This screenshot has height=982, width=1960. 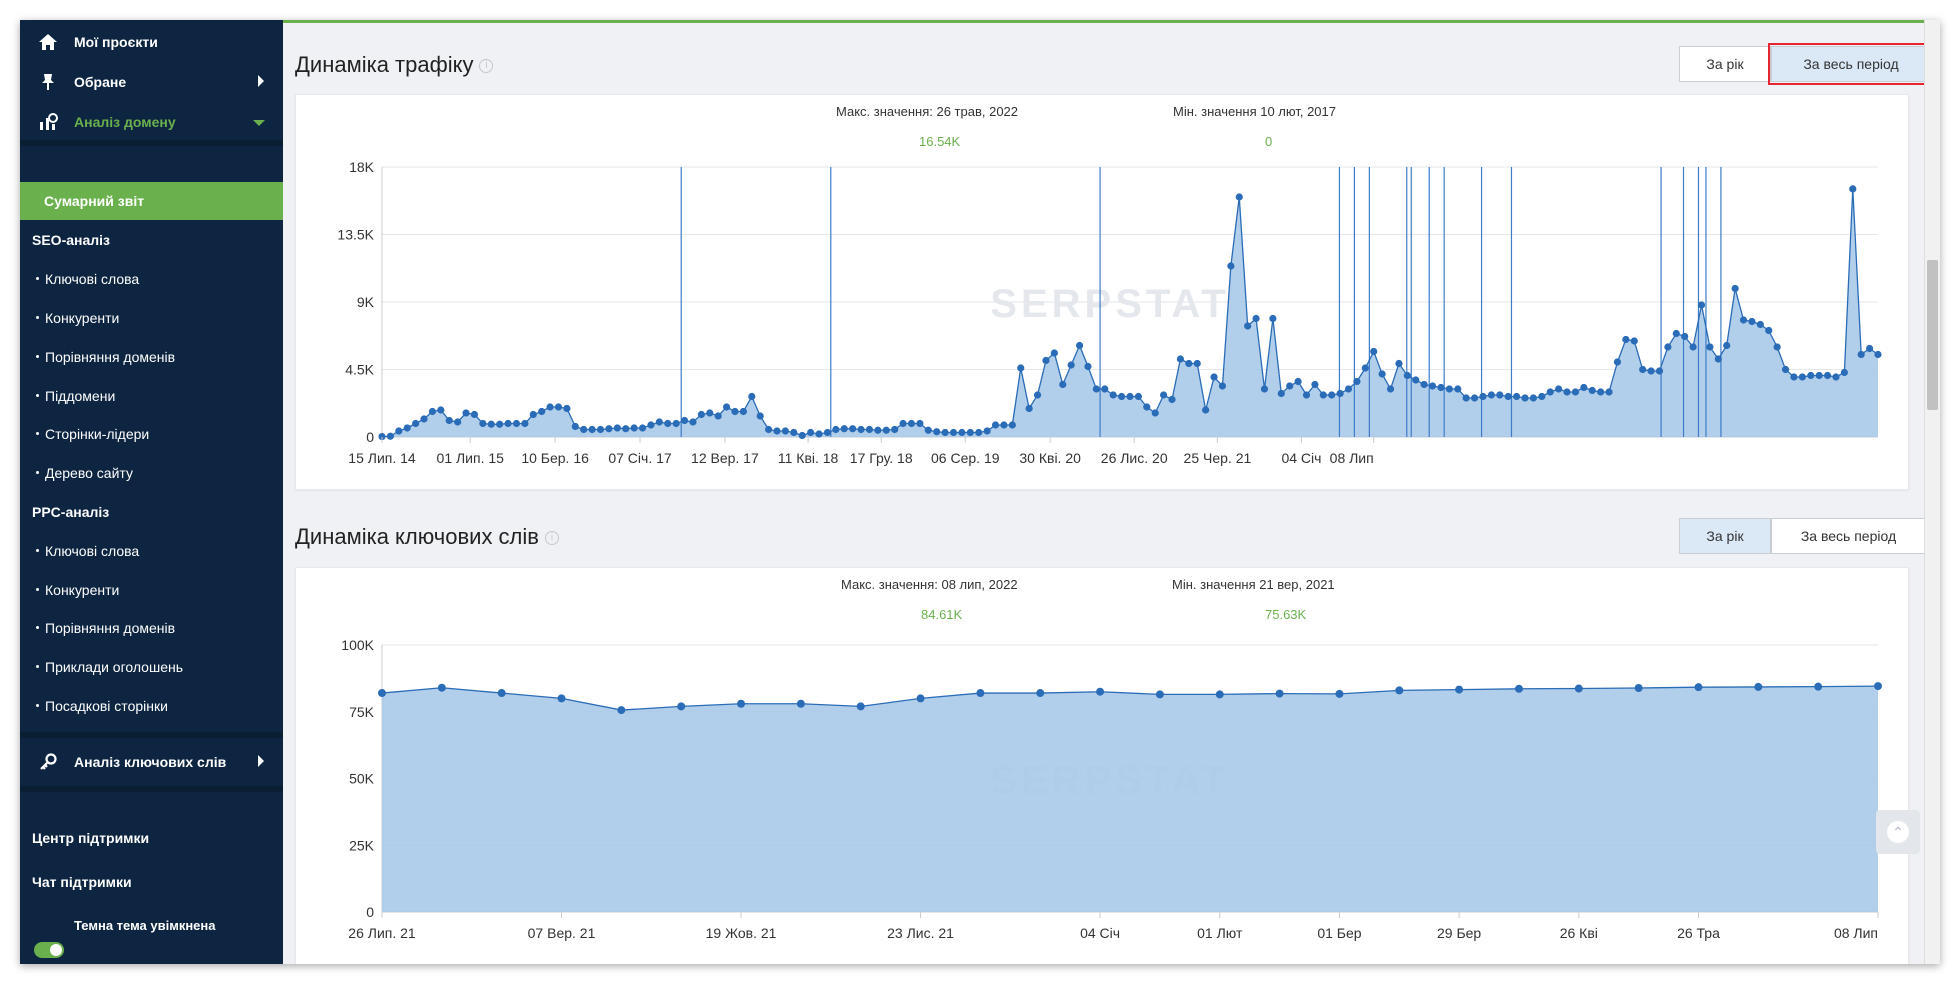 I want to click on top-accent-bar, so click(x=1111, y=21).